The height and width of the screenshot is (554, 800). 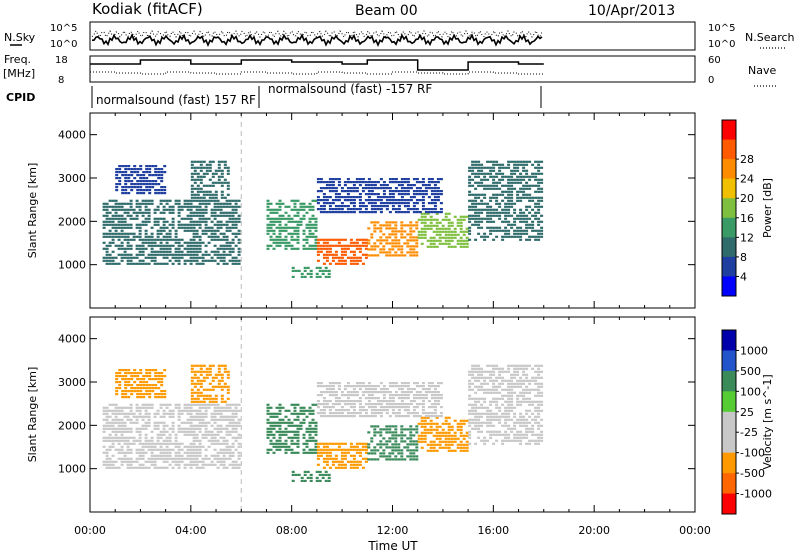 What do you see at coordinates (61, 80) in the screenshot?
I see `freq-left-tick-bottom: 8` at bounding box center [61, 80].